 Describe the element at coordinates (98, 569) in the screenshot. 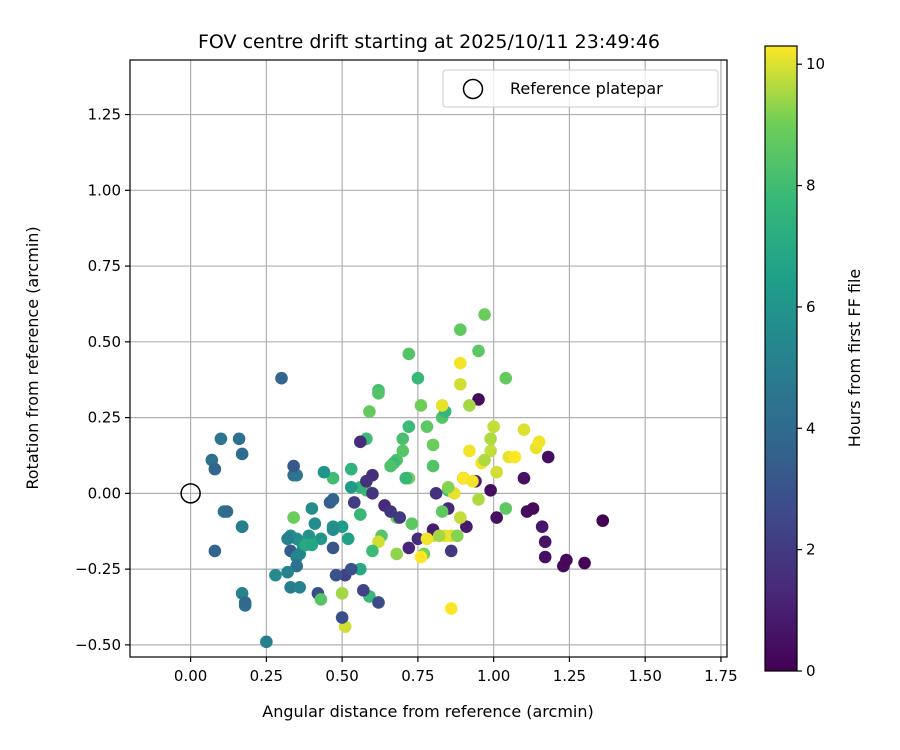

I see `y-tick-label: −0.25` at that location.